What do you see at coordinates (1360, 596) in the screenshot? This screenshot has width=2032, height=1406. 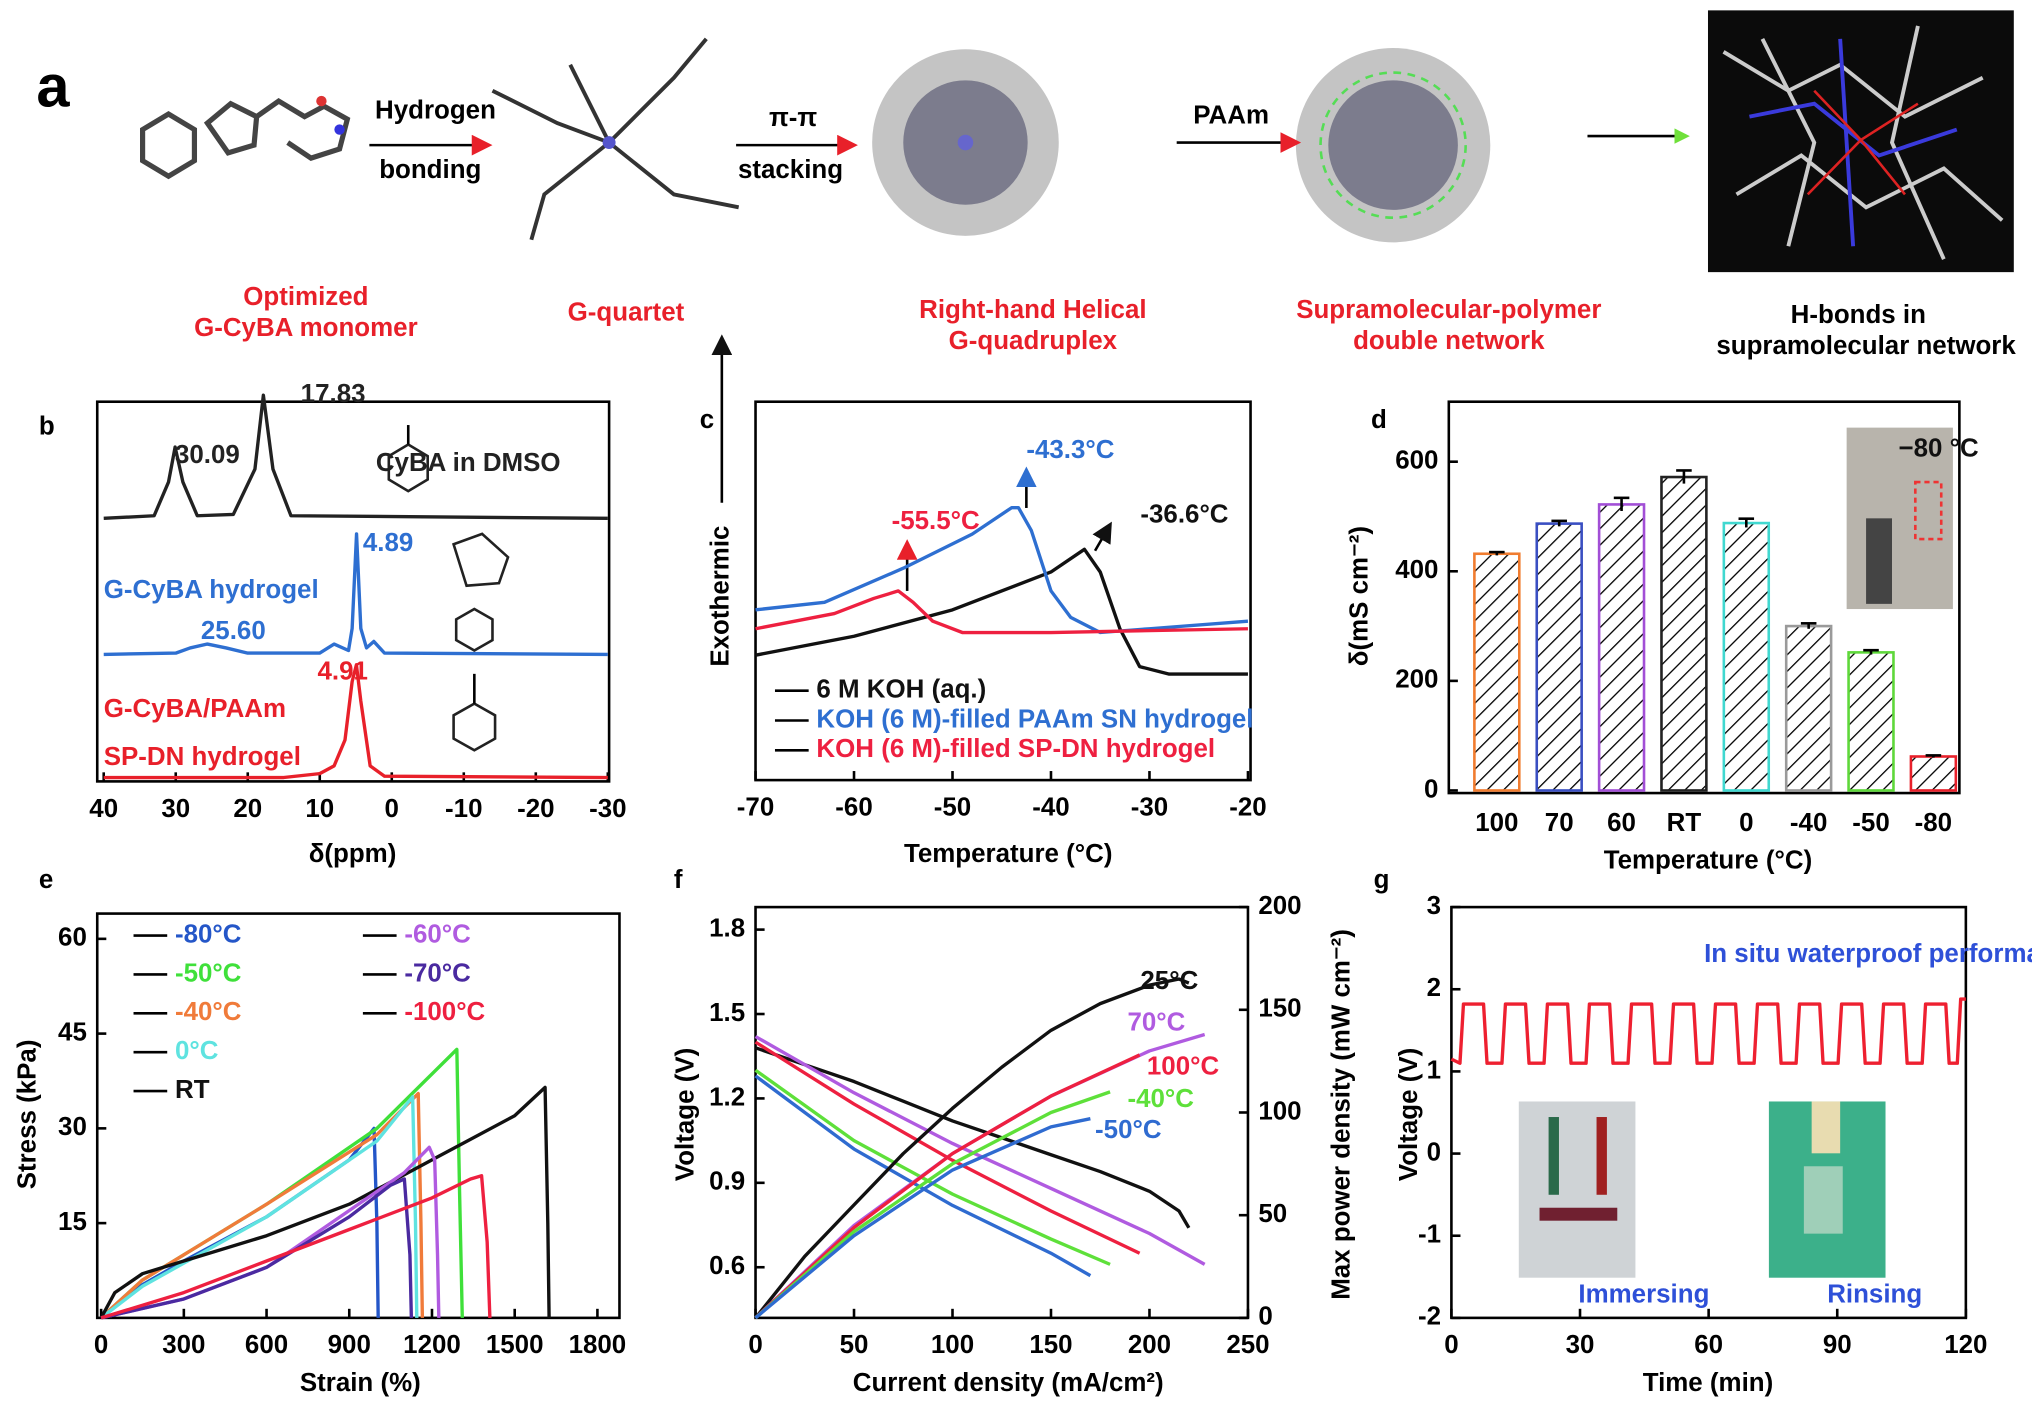 I see `y-axis-label: δ(mS cm⁻²)` at bounding box center [1360, 596].